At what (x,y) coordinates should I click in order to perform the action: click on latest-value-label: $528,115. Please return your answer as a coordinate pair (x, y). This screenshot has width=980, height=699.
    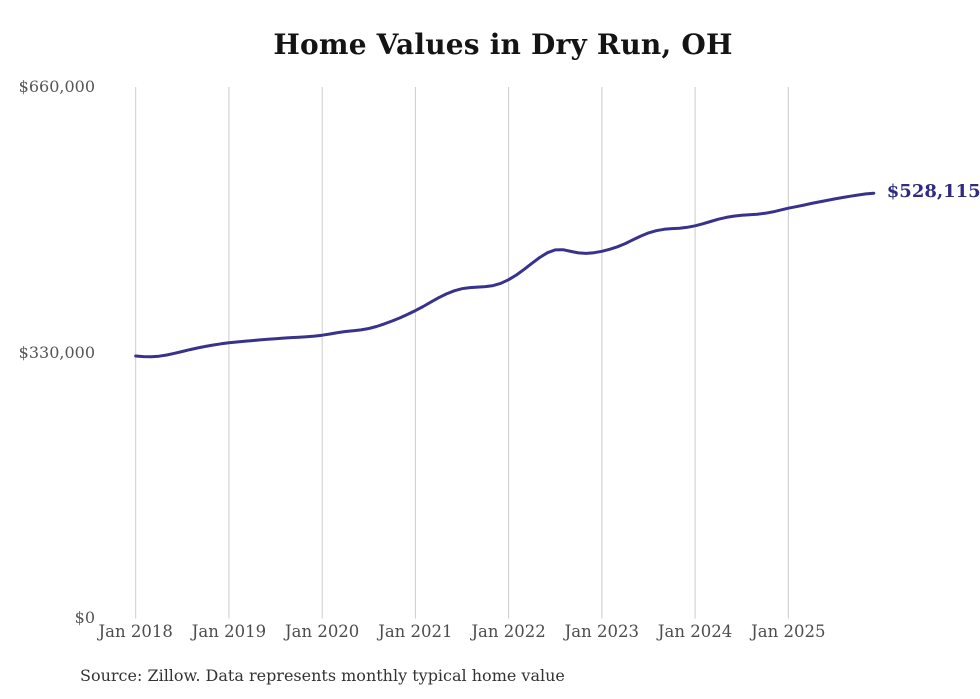
    Looking at the image, I should click on (933, 192).